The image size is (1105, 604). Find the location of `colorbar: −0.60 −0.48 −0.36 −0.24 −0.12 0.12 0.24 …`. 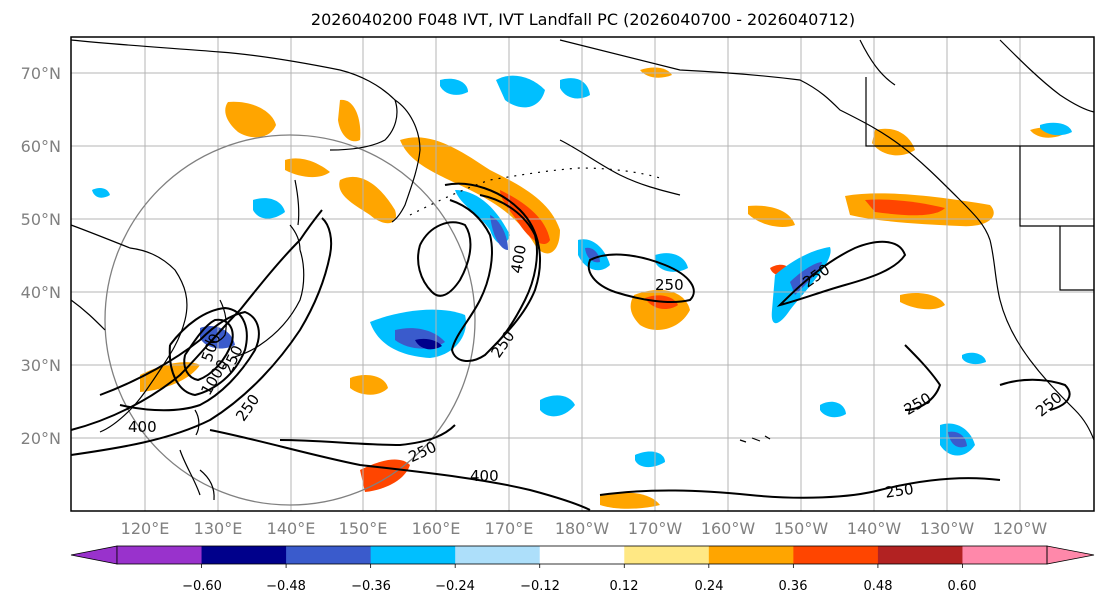

colorbar: −0.60 −0.48 −0.36 −0.24 −0.12 0.12 0.24 … is located at coordinates (582, 569).